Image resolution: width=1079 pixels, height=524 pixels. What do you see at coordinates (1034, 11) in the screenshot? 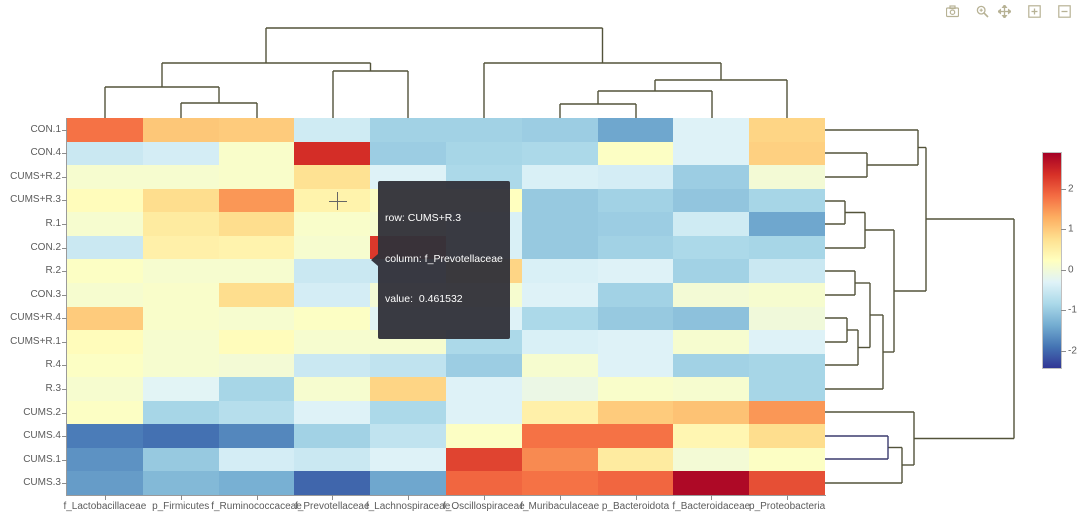
I see `zoom-in-icon` at bounding box center [1034, 11].